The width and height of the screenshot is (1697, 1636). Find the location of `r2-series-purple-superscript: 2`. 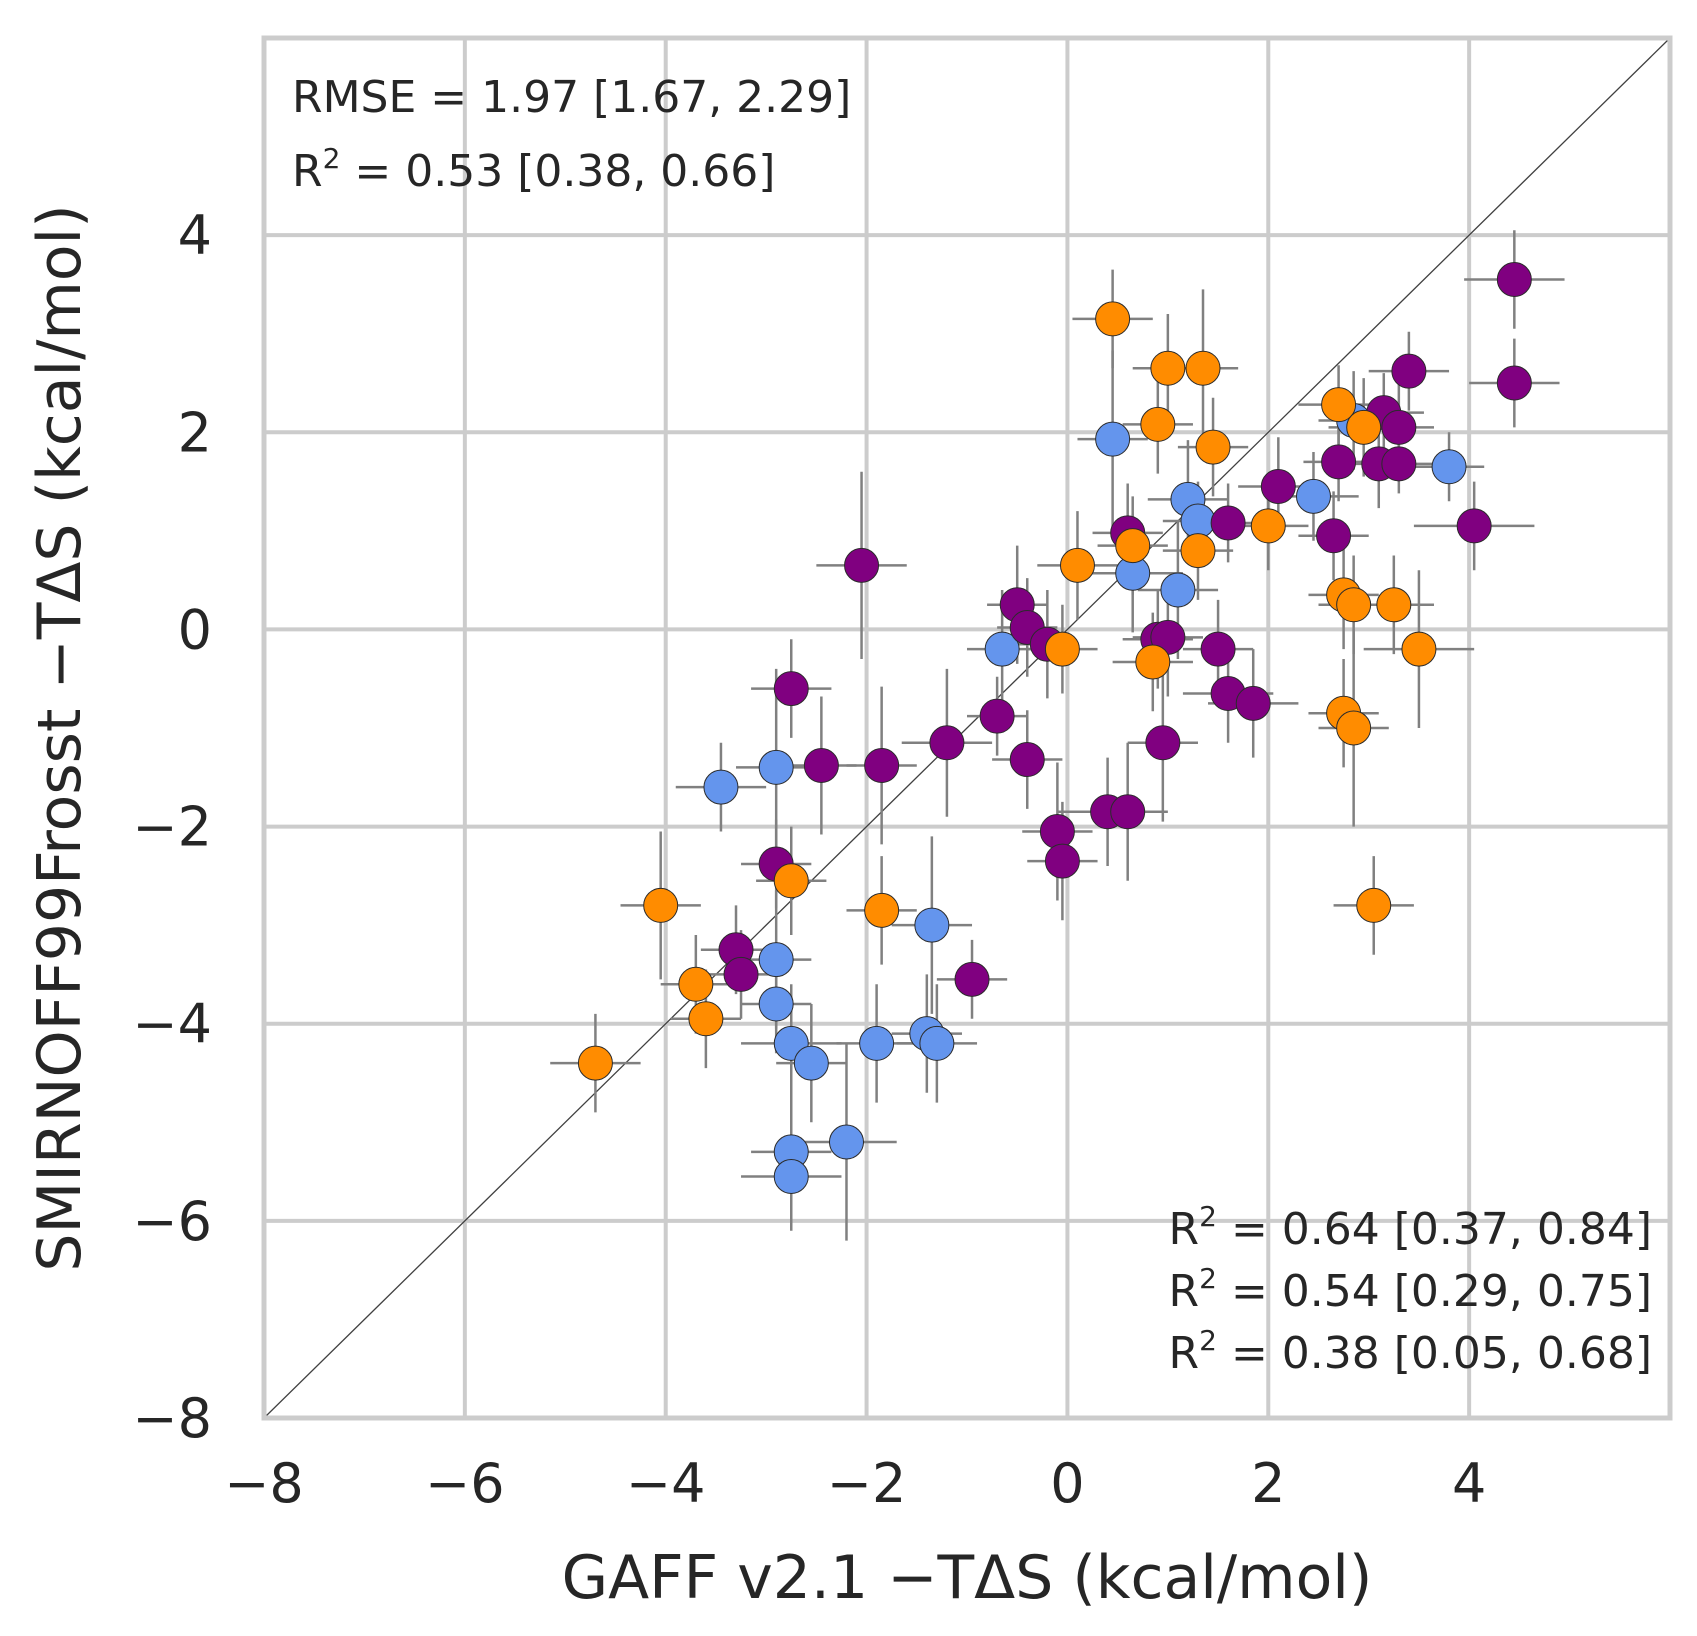

r2-series-purple-superscript: 2 is located at coordinates (1208, 1278).